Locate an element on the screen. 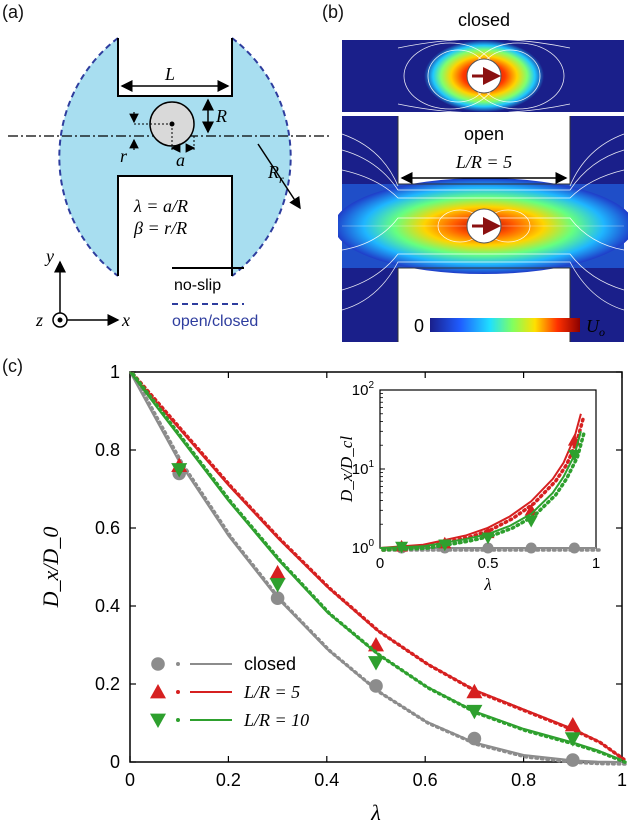 Image resolution: width=630 pixels, height=824 pixels. legend-noslip-label: no-slip is located at coordinates (197, 285).